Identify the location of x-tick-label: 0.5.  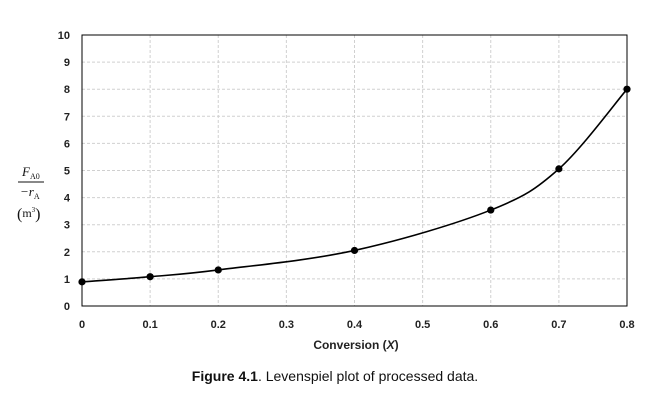
(422, 325).